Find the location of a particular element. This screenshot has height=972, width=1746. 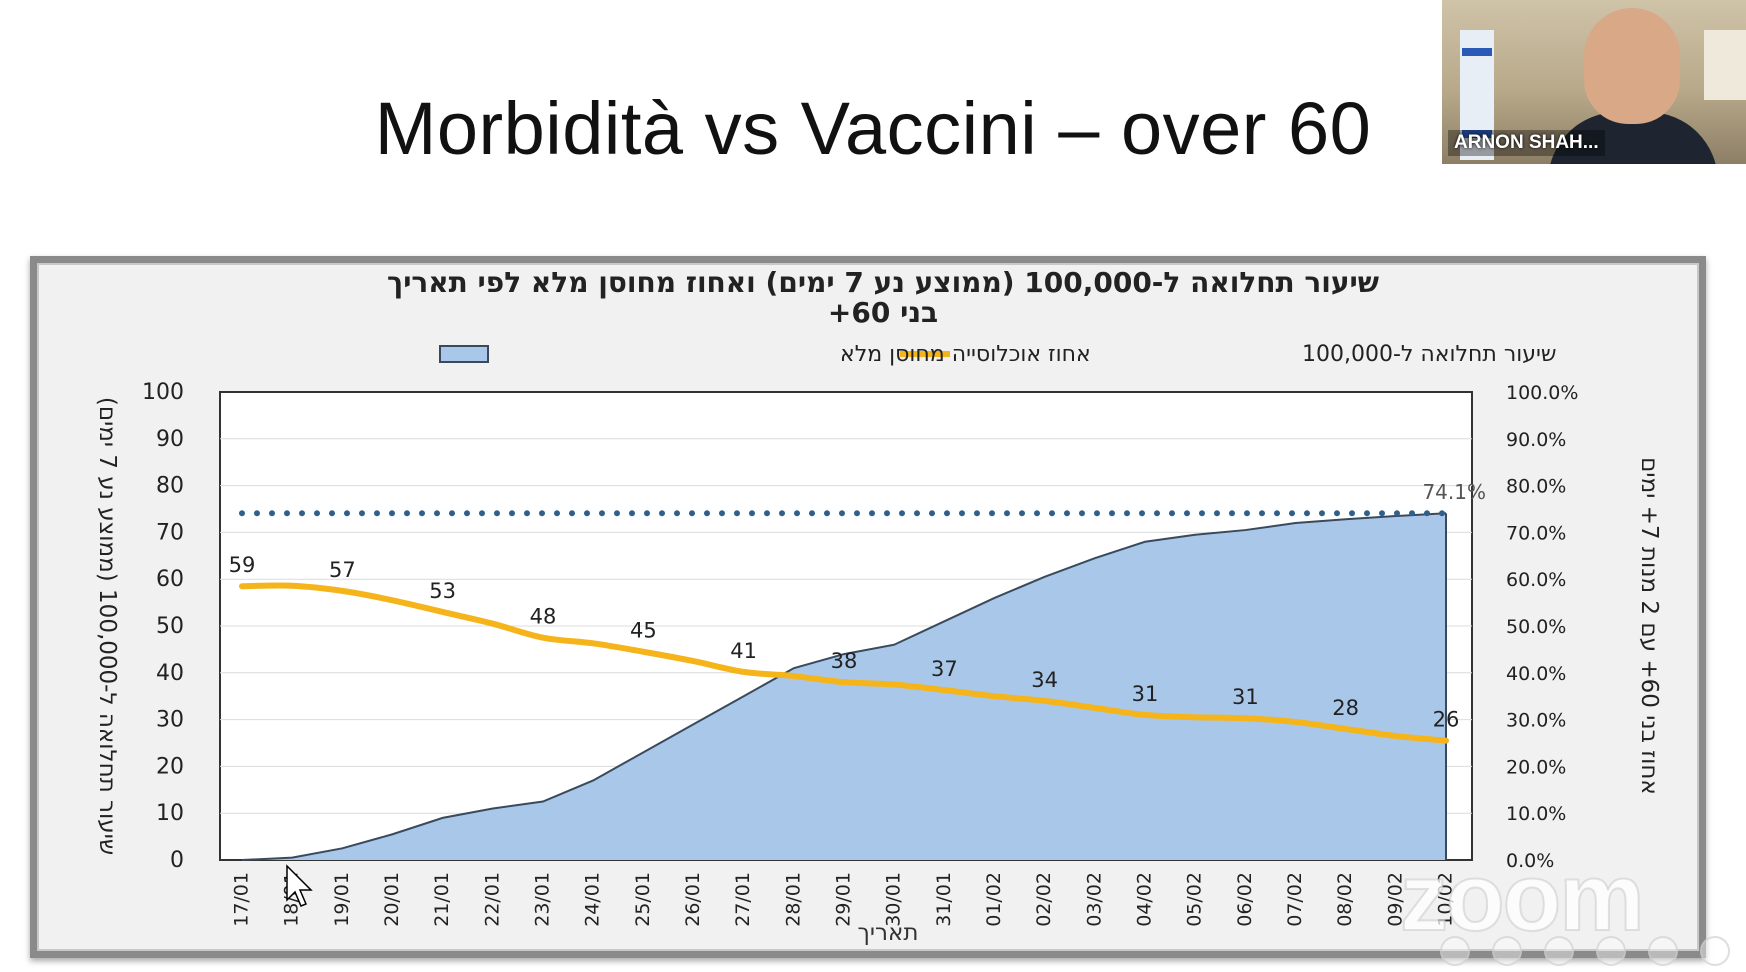

line-data-label: 57 is located at coordinates (342, 570).